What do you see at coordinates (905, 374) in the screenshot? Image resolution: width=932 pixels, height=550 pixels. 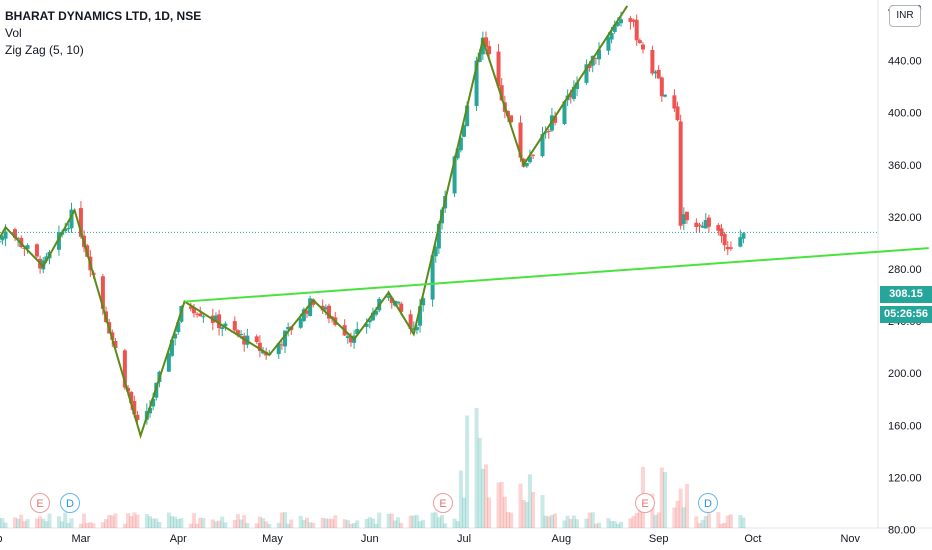 I see `y-tick-label: 200.00` at bounding box center [905, 374].